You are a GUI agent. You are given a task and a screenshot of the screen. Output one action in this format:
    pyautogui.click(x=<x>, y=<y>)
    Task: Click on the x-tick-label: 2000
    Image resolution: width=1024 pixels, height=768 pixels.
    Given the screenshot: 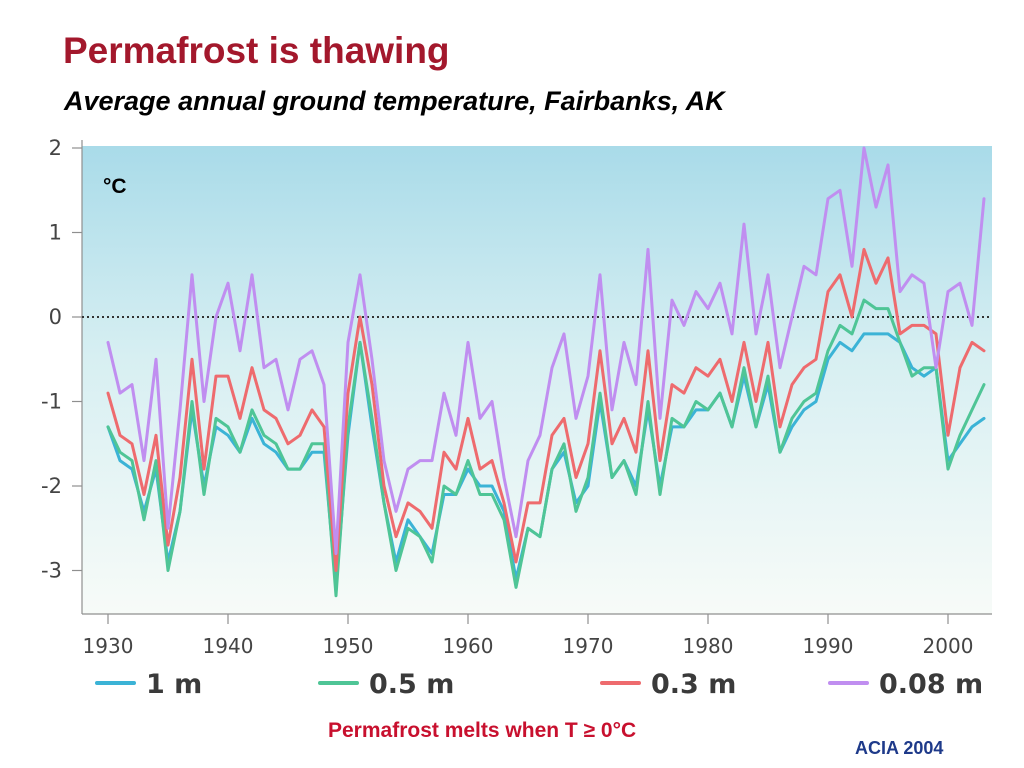 What is the action you would take?
    pyautogui.click(x=948, y=646)
    